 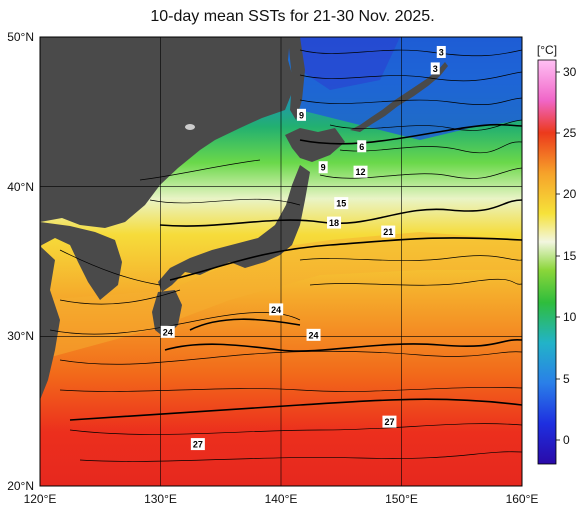 What do you see at coordinates (50, 323) in the screenshot?
I see `china-coast` at bounding box center [50, 323].